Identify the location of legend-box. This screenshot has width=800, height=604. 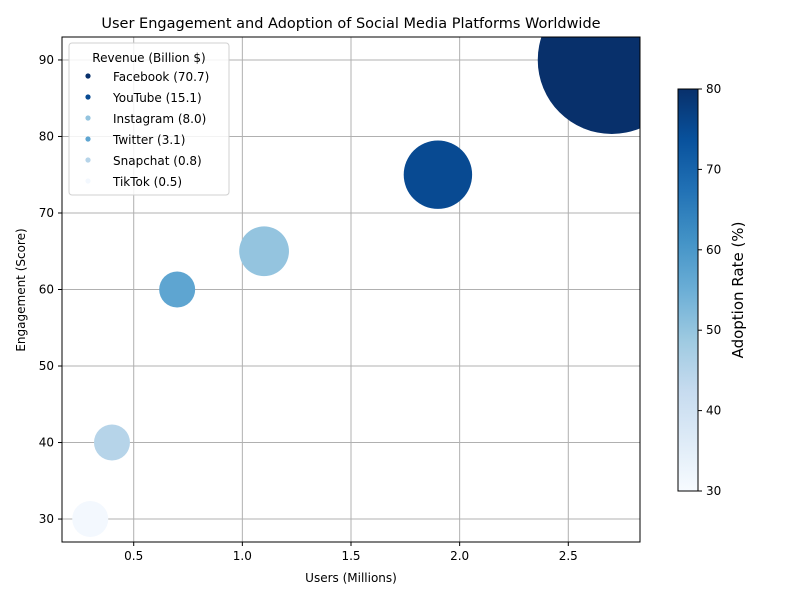
(149, 119).